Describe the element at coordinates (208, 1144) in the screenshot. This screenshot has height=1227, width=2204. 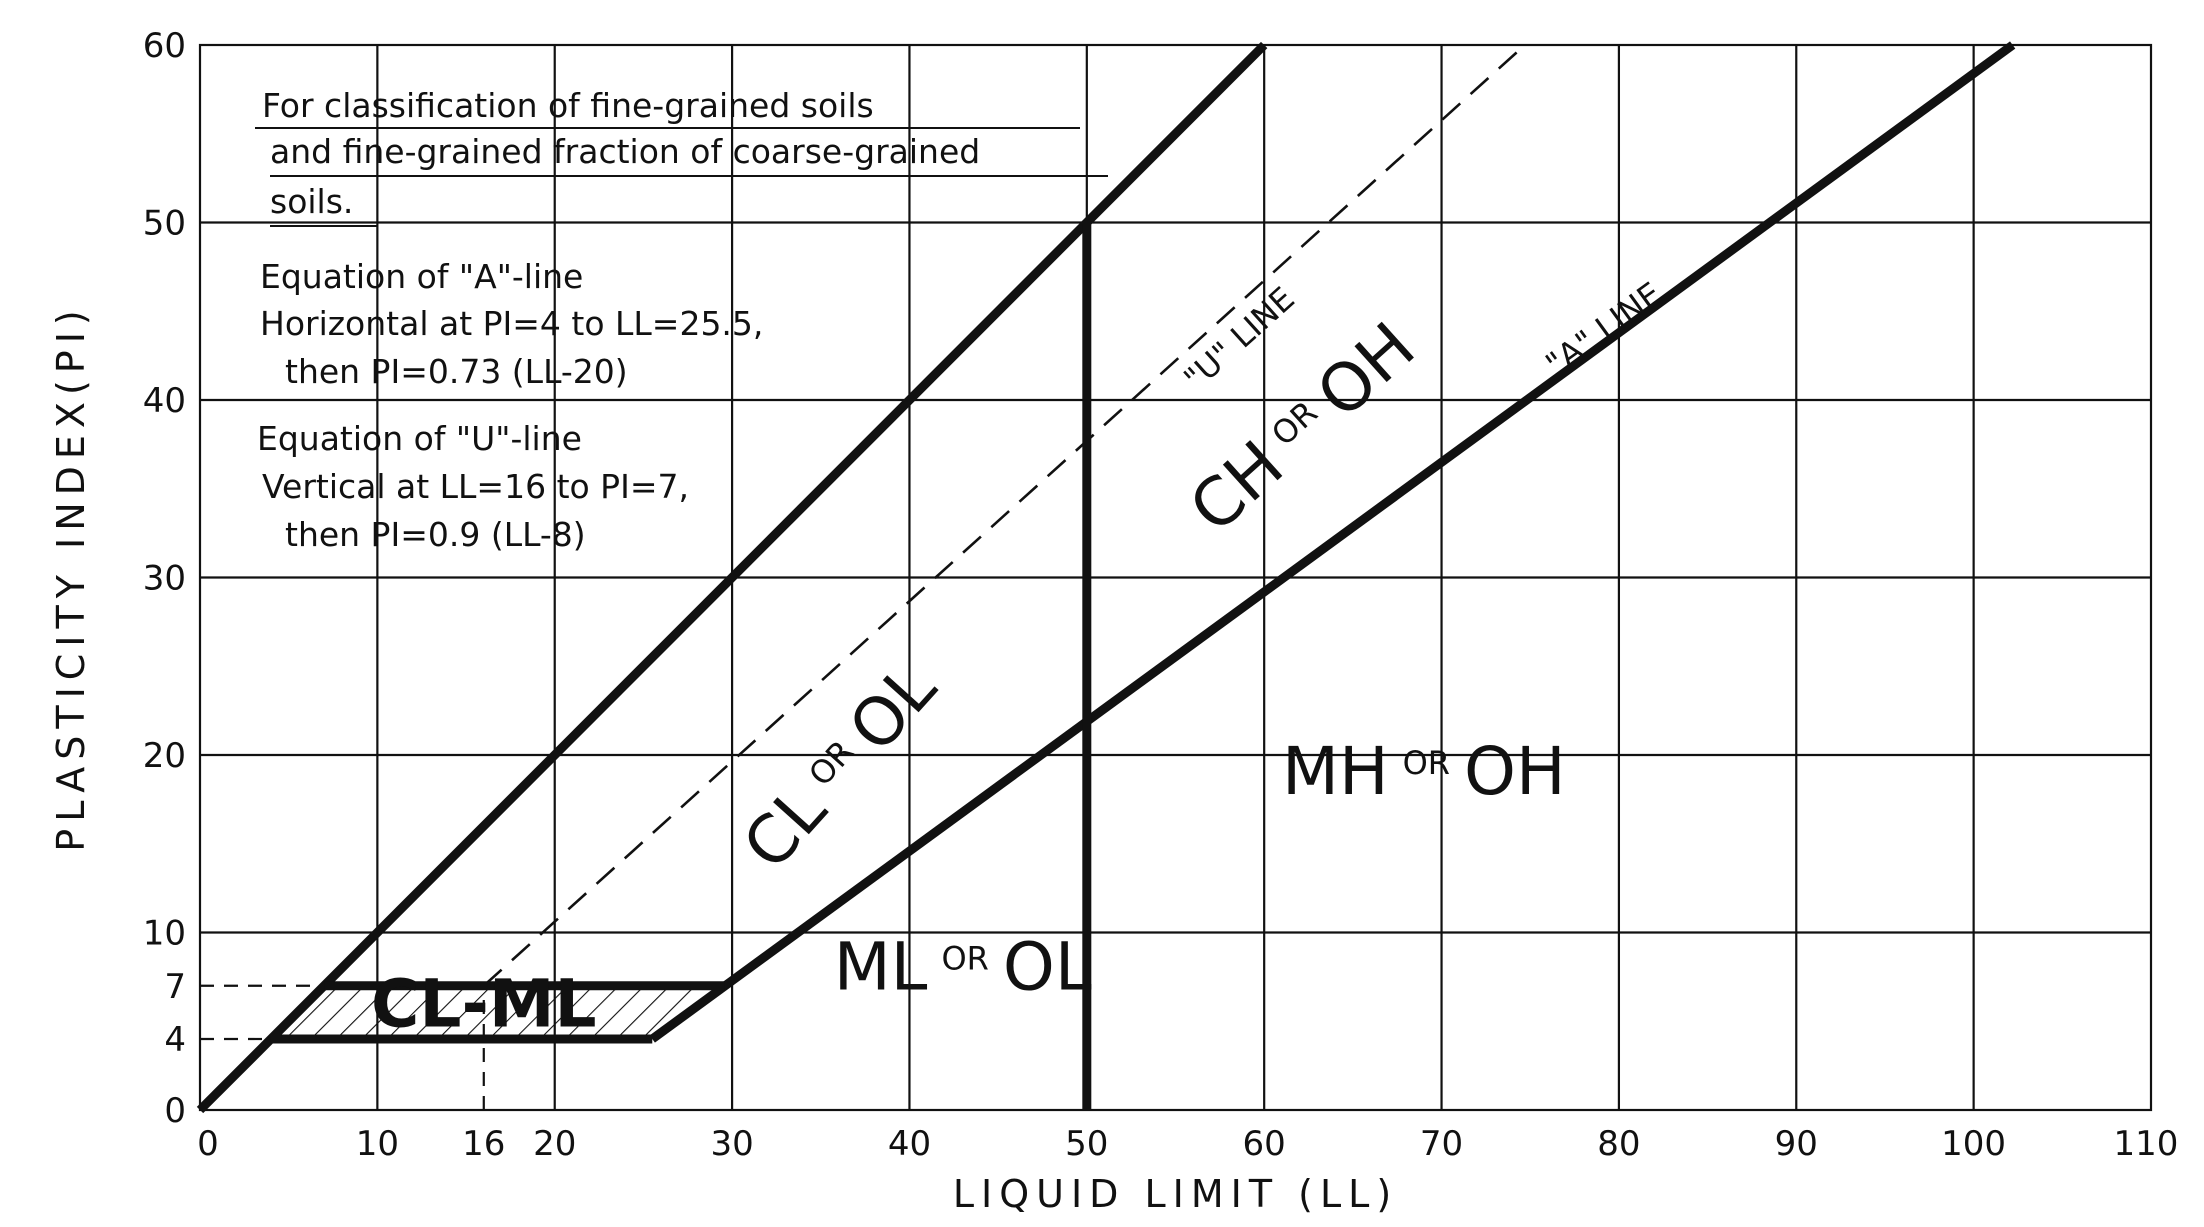
I see `x-tick-label: 0` at that location.